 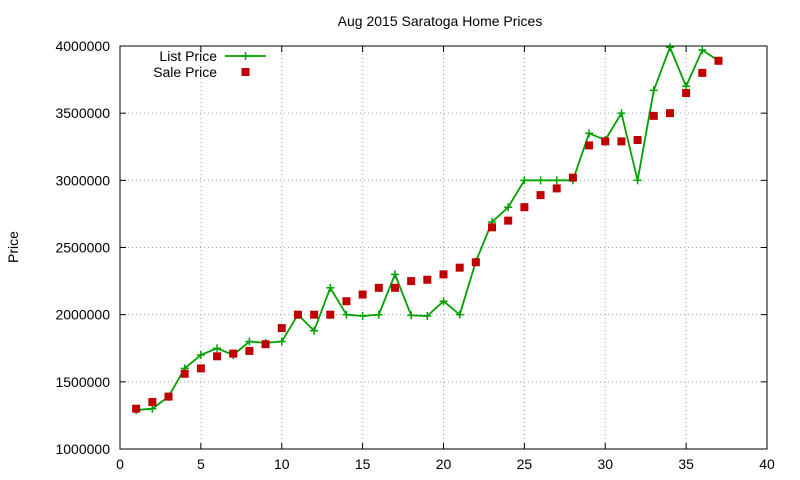 What do you see at coordinates (686, 464) in the screenshot?
I see `x-tick-label: 35` at bounding box center [686, 464].